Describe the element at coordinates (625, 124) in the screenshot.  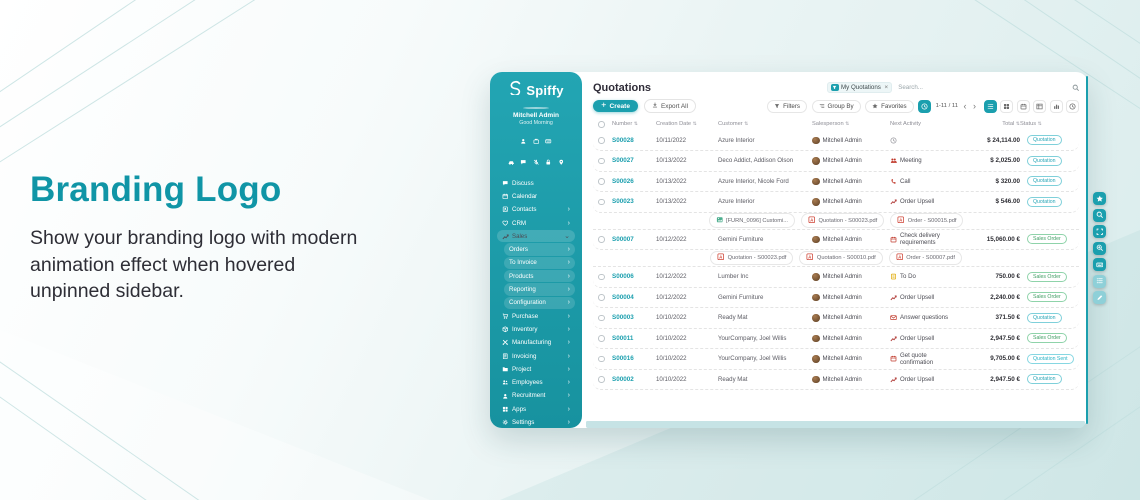
I see `column-header-number: Number ⇅` at that location.